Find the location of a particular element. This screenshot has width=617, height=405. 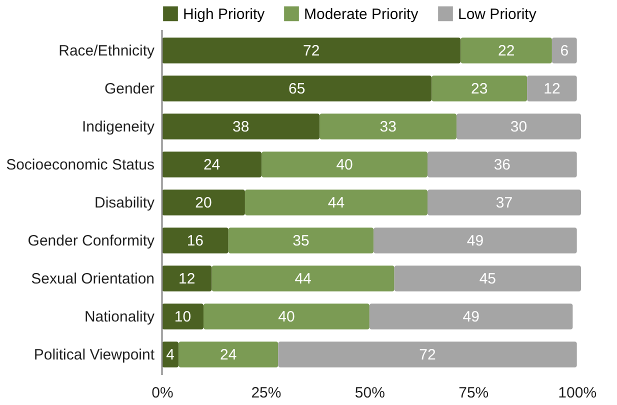

y-tick-label: Gender is located at coordinates (129, 89).